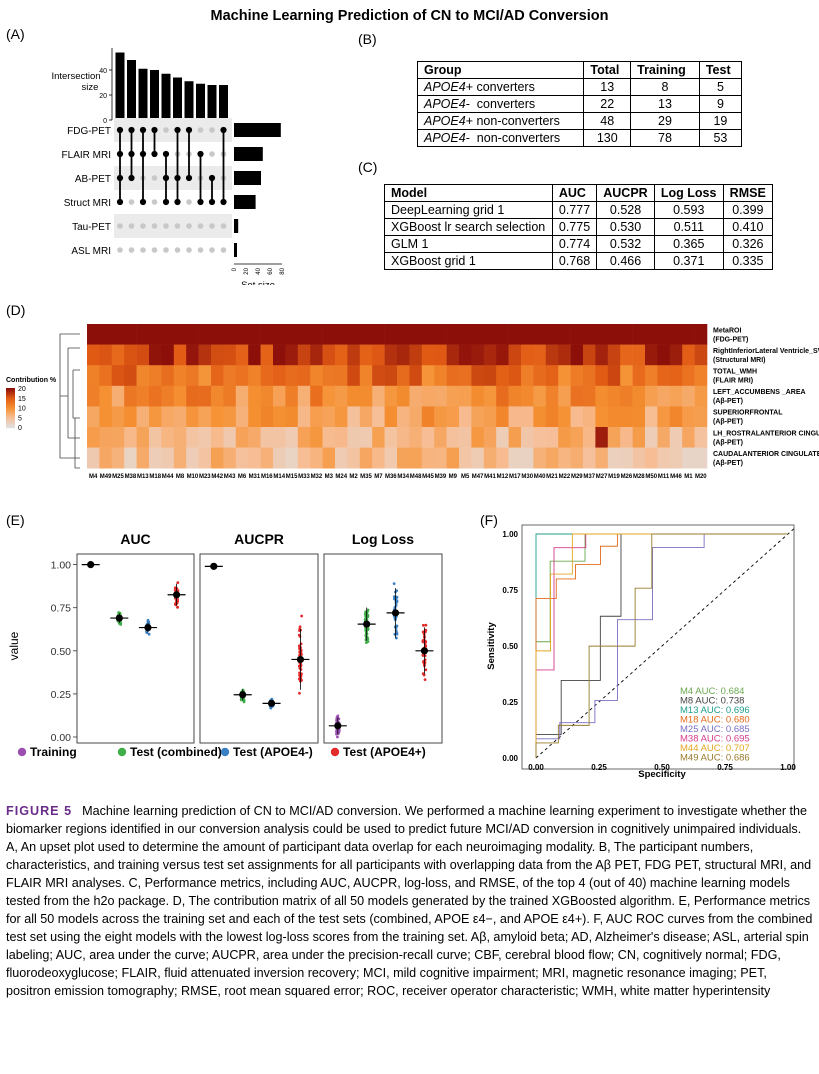 Image resolution: width=819 pixels, height=1074 pixels. Describe the element at coordinates (20, 418) in the screenshot. I see `legend-tick-label: 5` at that location.